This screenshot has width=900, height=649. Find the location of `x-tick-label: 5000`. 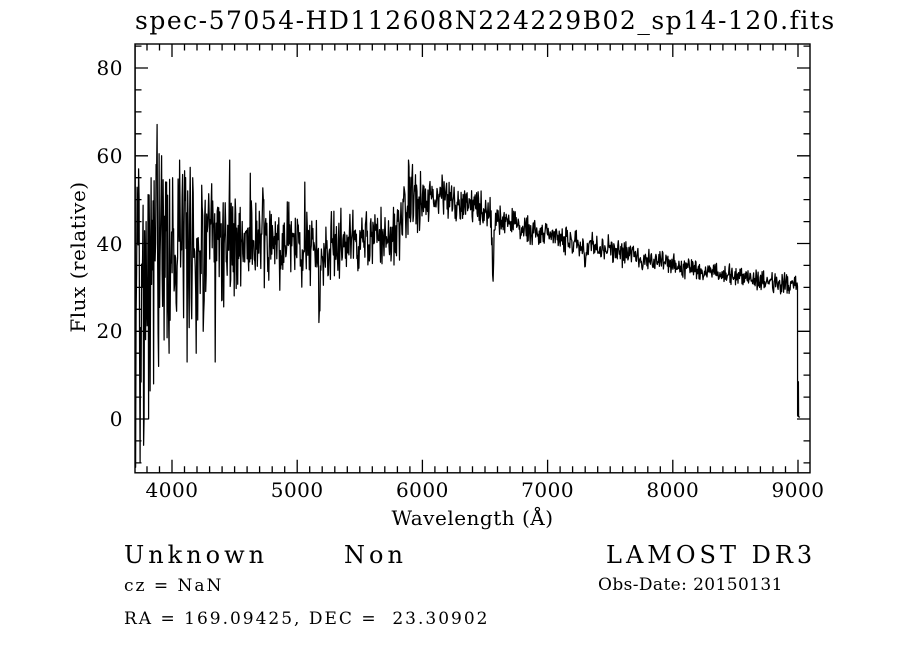

x-tick-label: 5000 is located at coordinates (297, 490).